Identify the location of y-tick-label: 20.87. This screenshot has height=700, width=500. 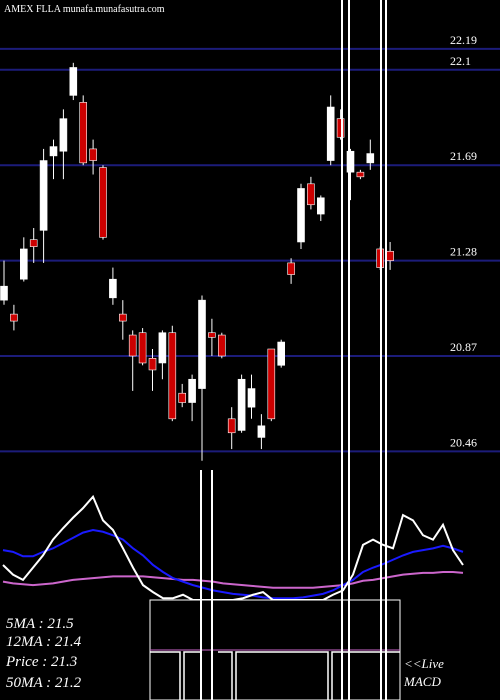
(463, 347).